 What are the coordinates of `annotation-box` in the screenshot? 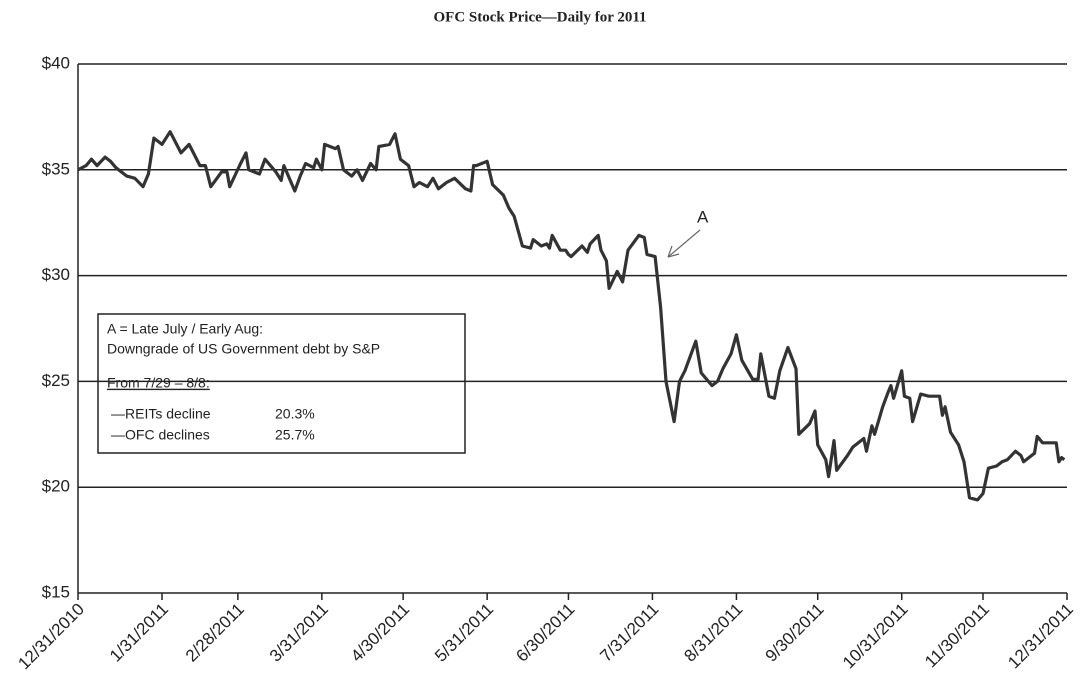 It's located at (281, 383).